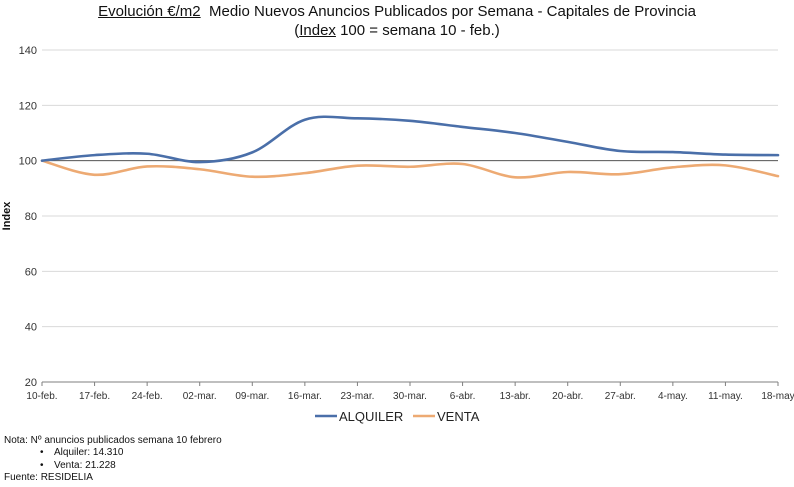  Describe the element at coordinates (31, 217) in the screenshot. I see `y-tick-label: 80` at that location.